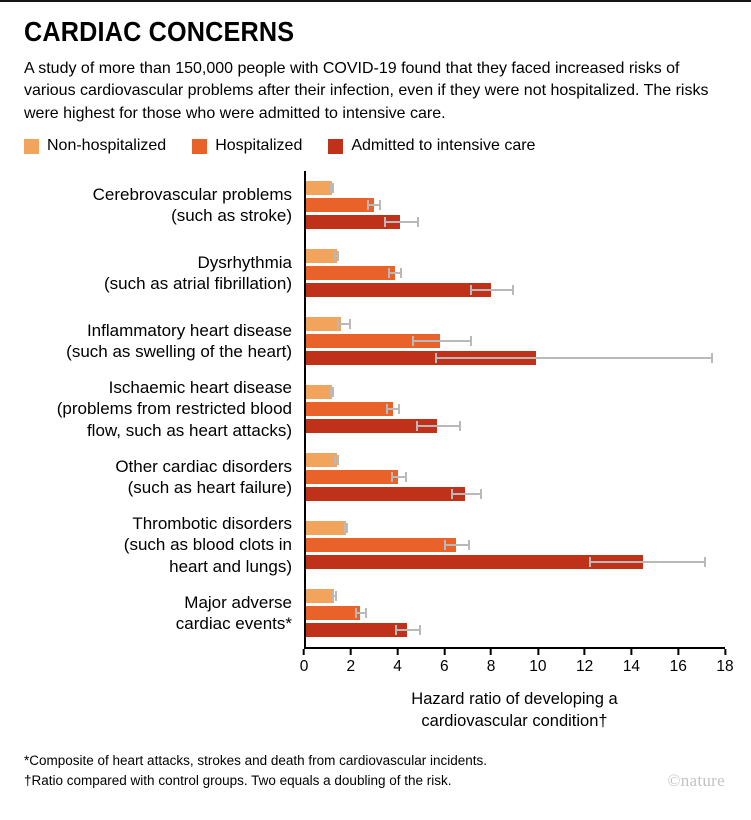 The height and width of the screenshot is (820, 751). I want to click on tick-label: 8, so click(491, 667).